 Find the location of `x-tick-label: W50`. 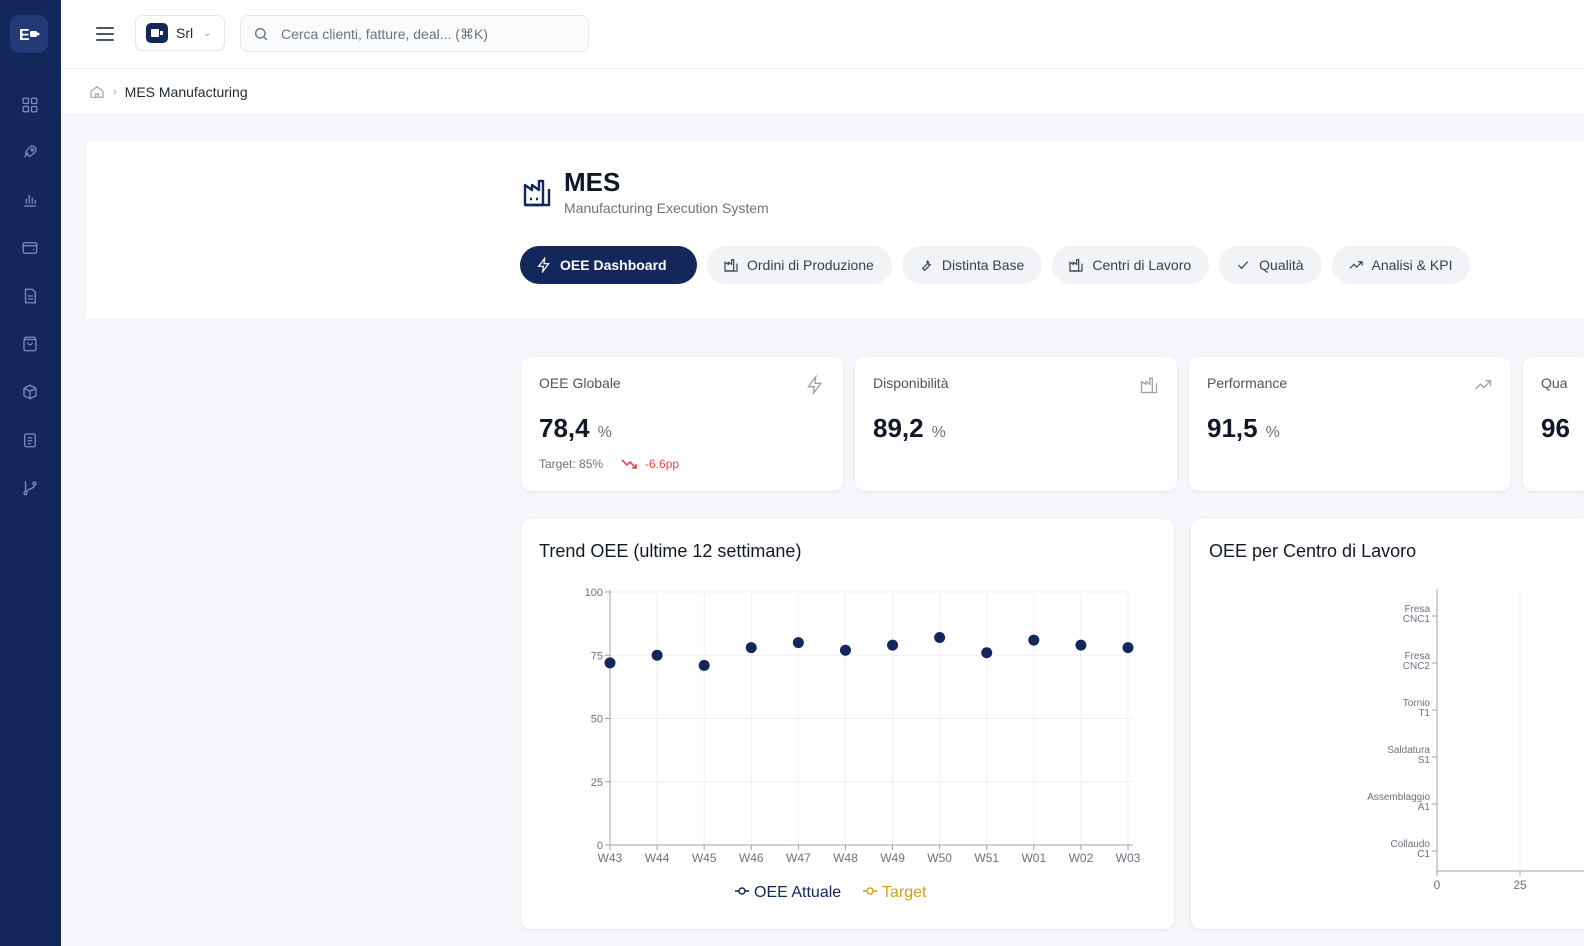

x-tick-label: W50 is located at coordinates (939, 858).